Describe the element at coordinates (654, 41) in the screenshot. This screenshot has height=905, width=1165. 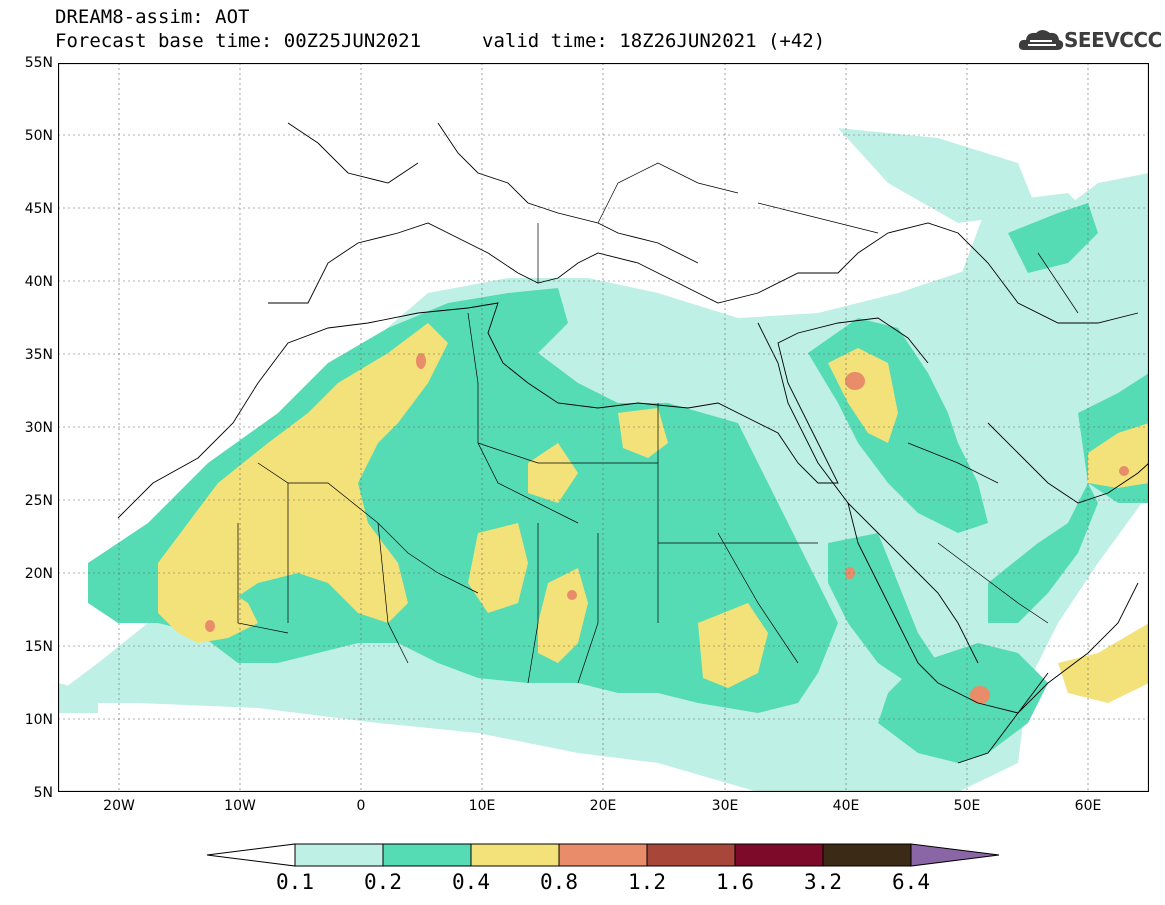
I see `valid-time: valid time: 18Z26JUN2021 (+42)` at that location.